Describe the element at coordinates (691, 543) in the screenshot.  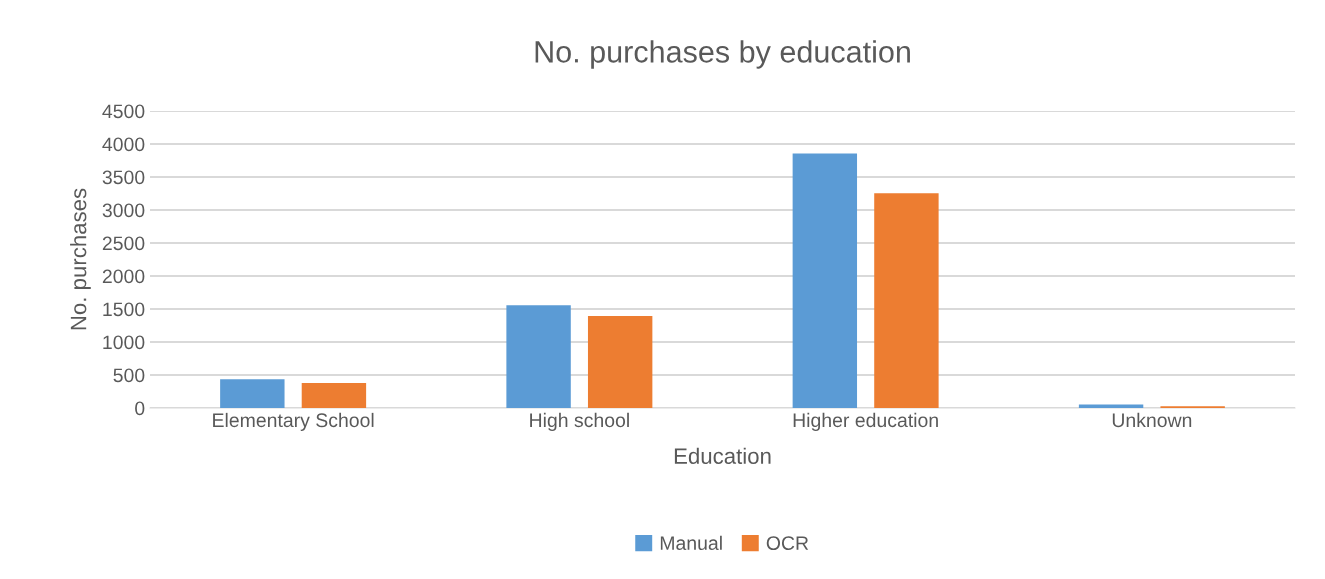
I see `legend-label: Manual` at that location.